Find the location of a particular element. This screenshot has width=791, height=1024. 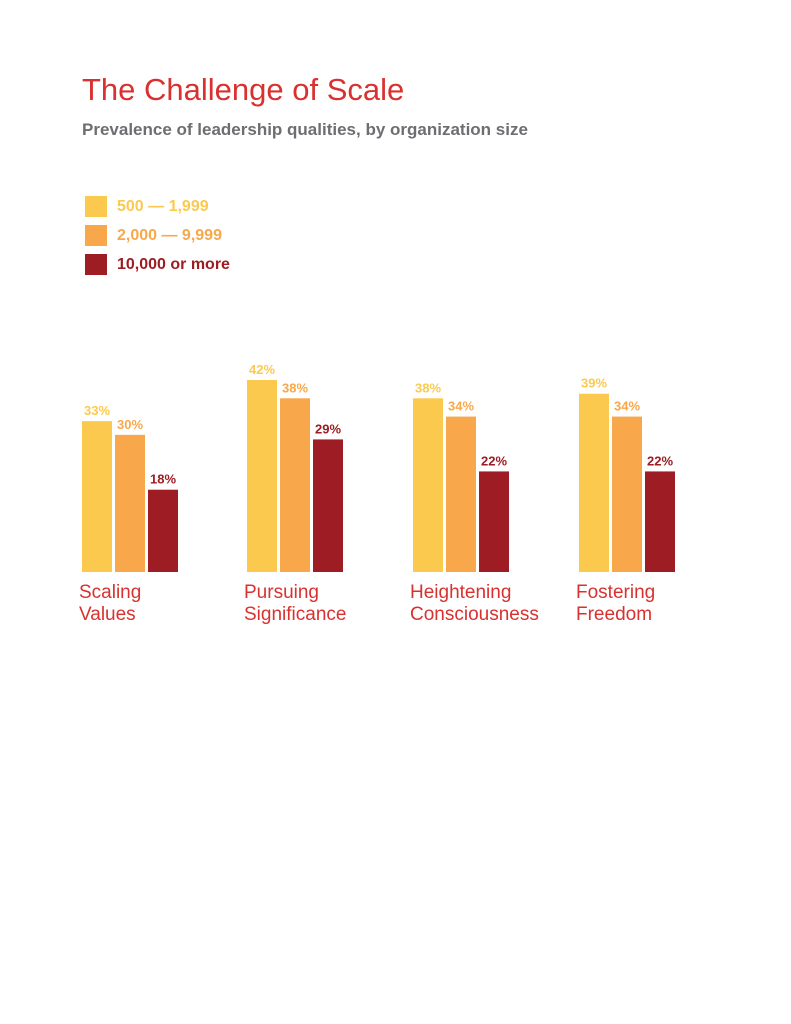

data-label-500-1999: 42% is located at coordinates (262, 369).